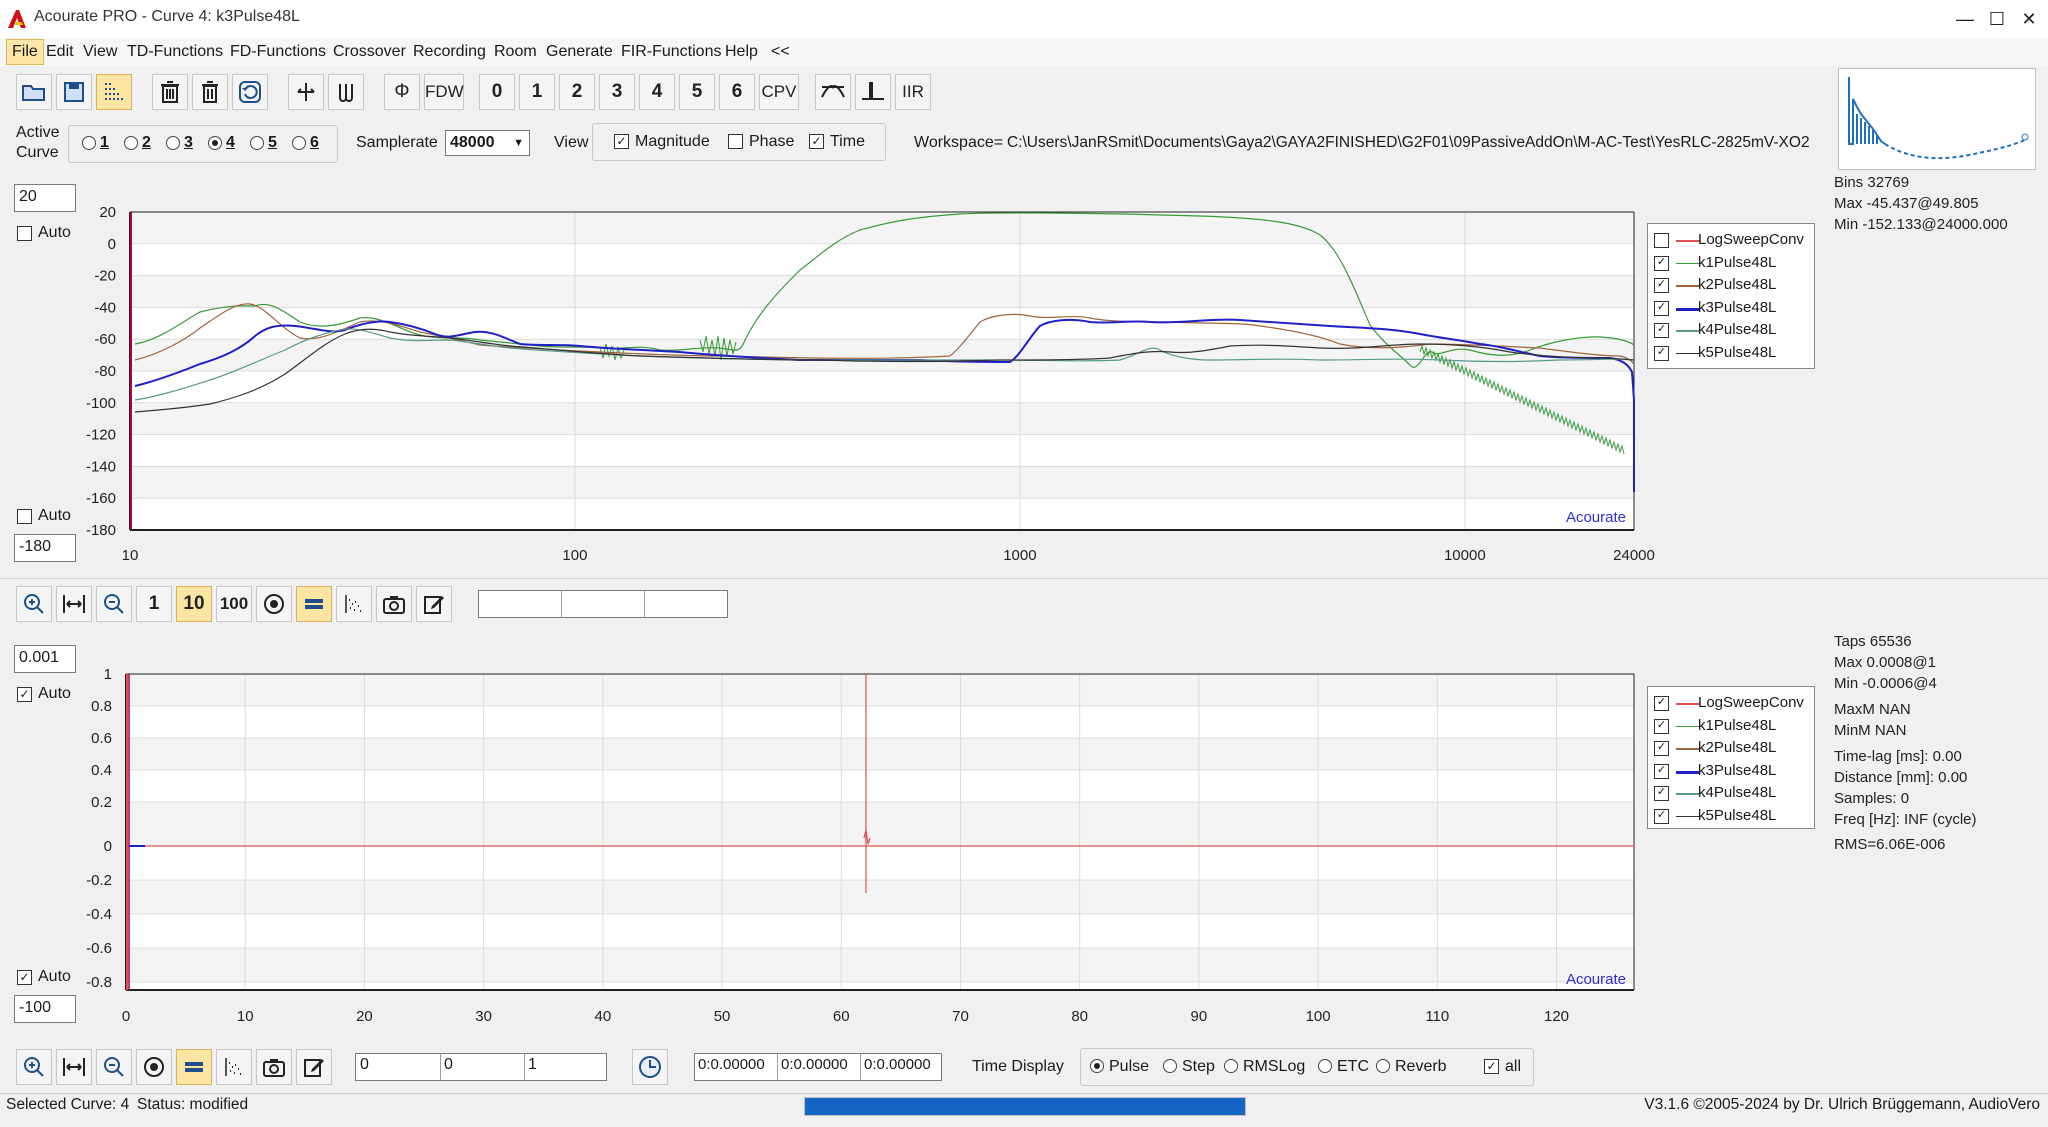 Image resolution: width=2048 pixels, height=1127 pixels. What do you see at coordinates (1731, 330) in the screenshot?
I see `fd-legend-item: ✓ k4Pulse48L` at bounding box center [1731, 330].